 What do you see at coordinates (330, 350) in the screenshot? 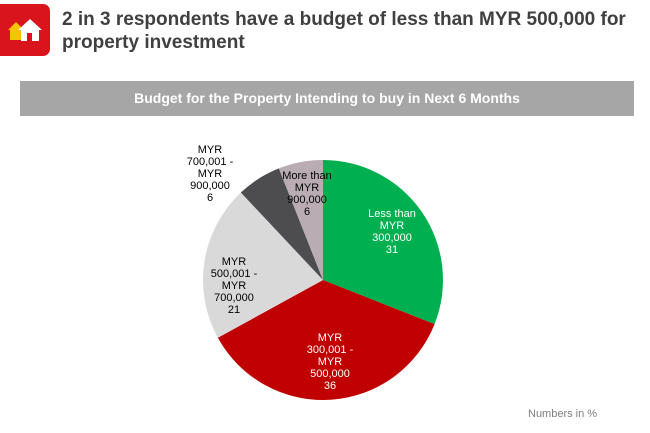
I see `slice-label-line: 300,001 -` at bounding box center [330, 350].